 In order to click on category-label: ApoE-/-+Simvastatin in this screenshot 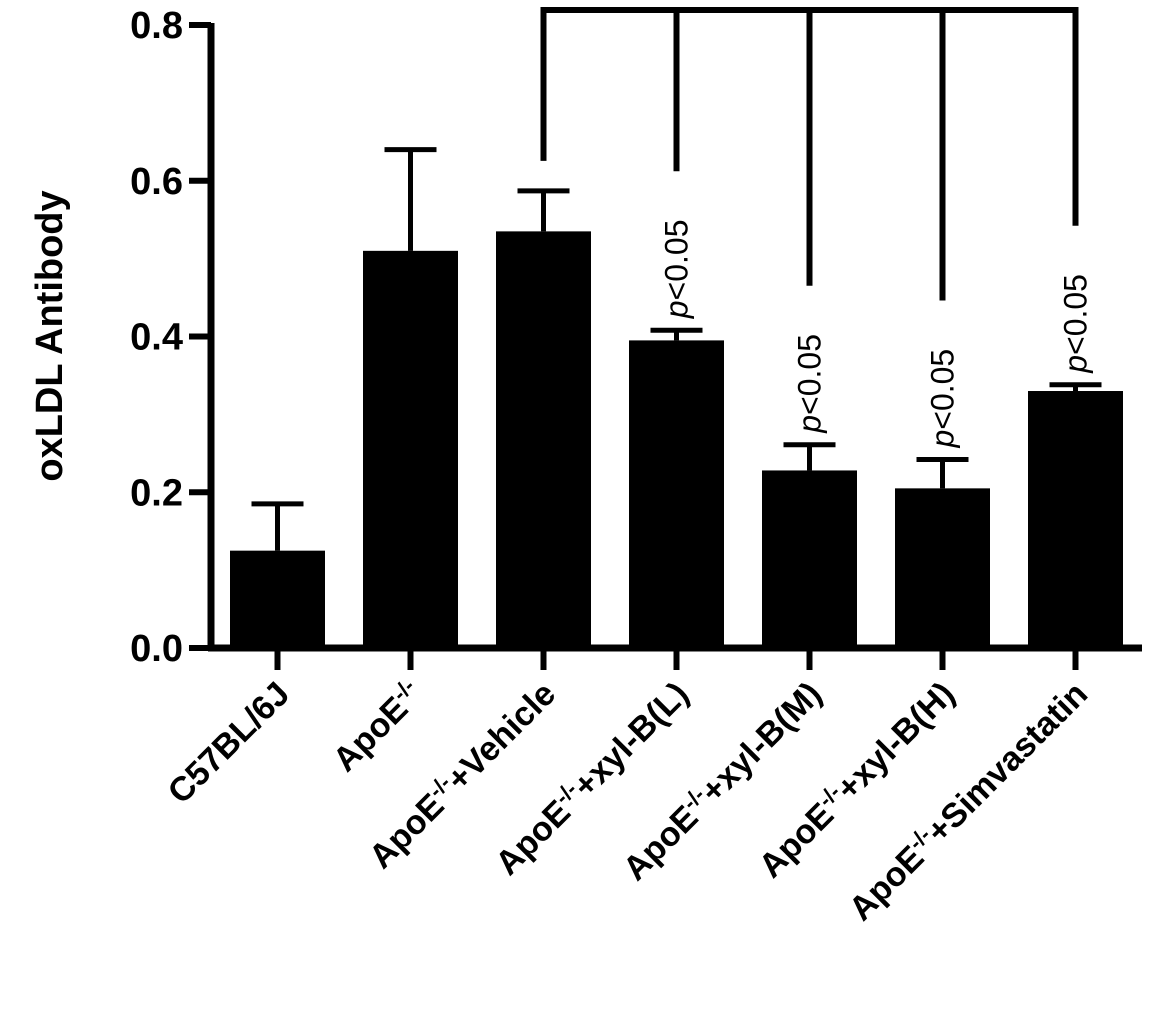, I will do `click(967, 800)`.